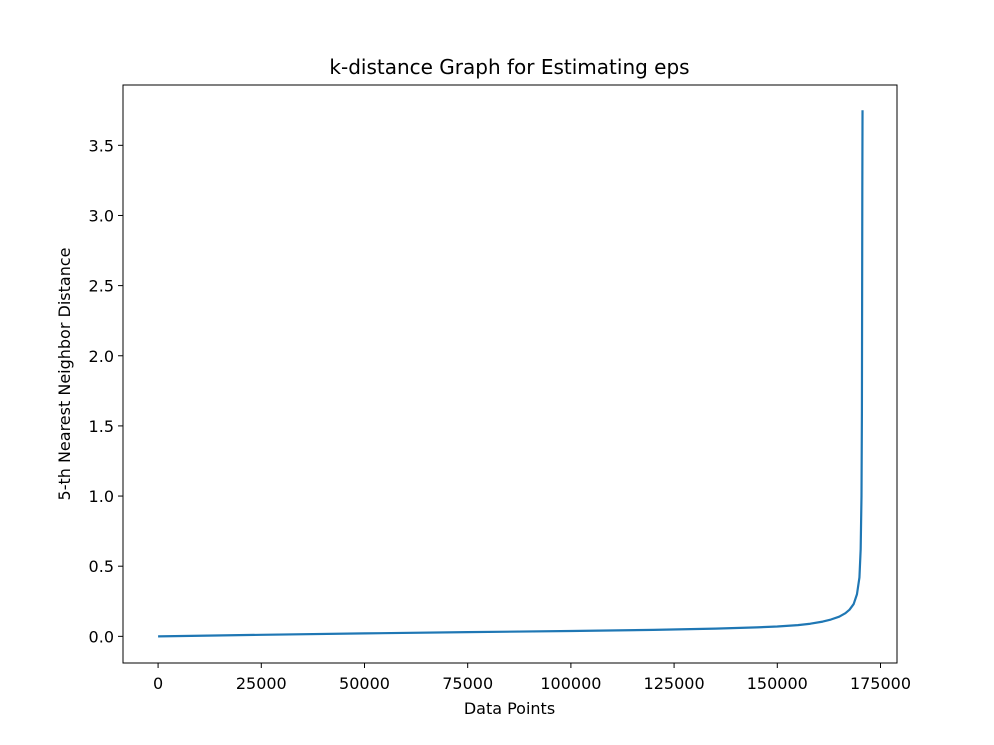 This screenshot has width=994, height=745. Describe the element at coordinates (101, 356) in the screenshot. I see `y-tick-label: 2.0` at that location.